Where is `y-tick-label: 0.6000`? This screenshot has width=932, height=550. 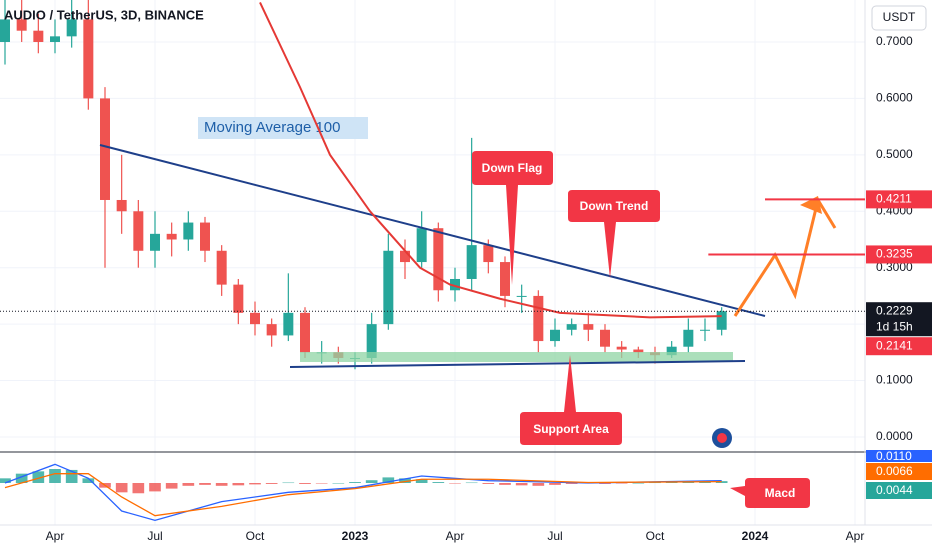 y-tick-label: 0.6000 is located at coordinates (894, 98).